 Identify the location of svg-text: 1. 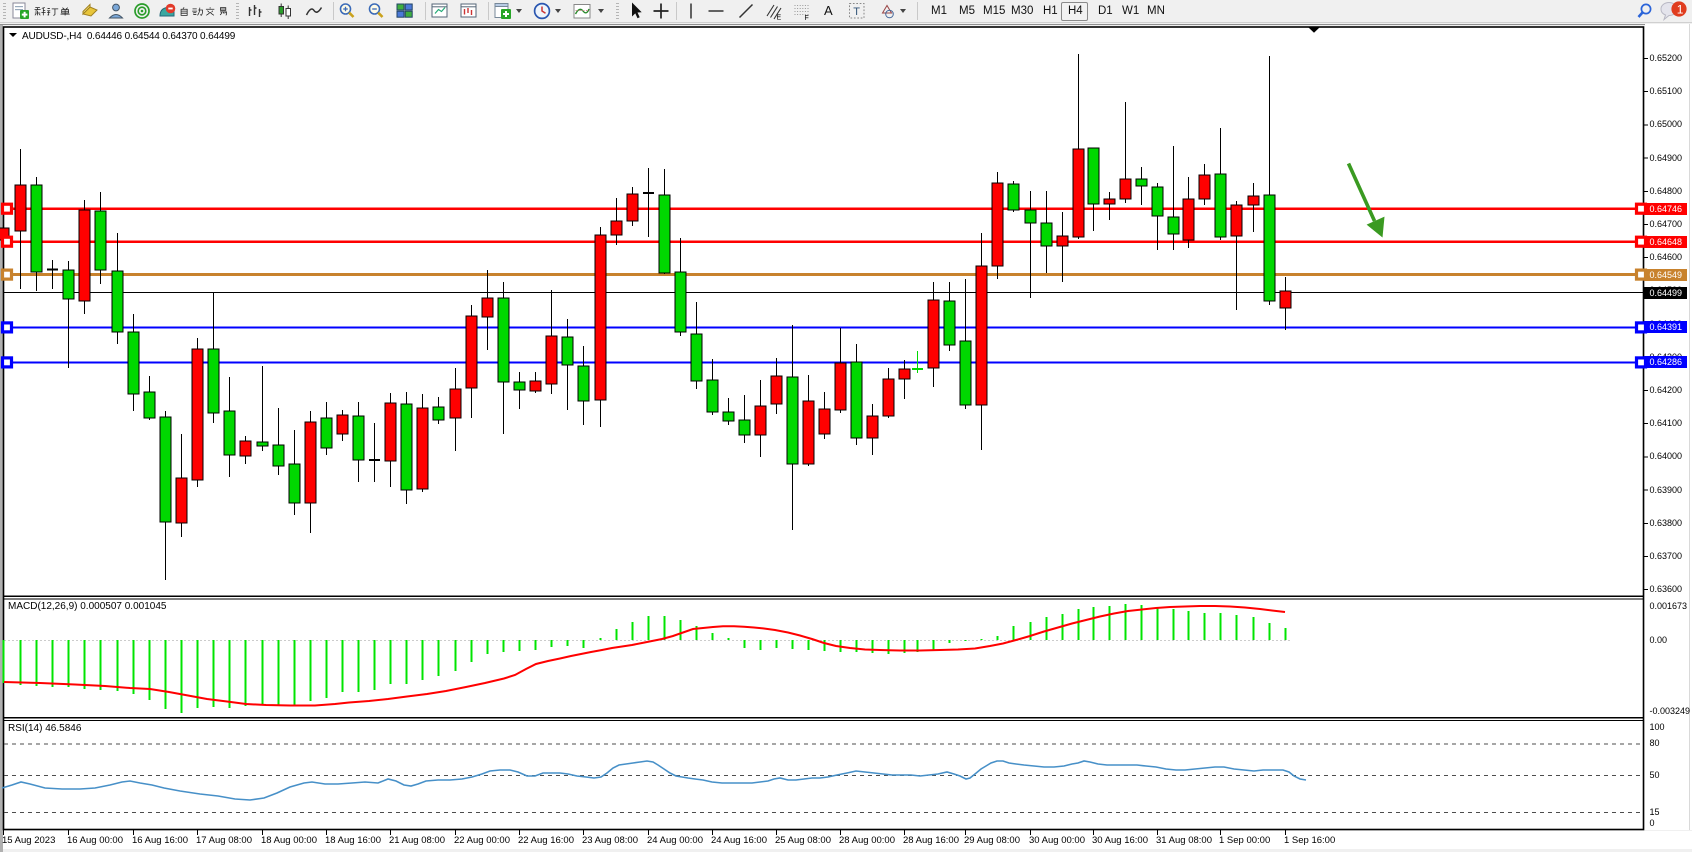
(1680, 9).